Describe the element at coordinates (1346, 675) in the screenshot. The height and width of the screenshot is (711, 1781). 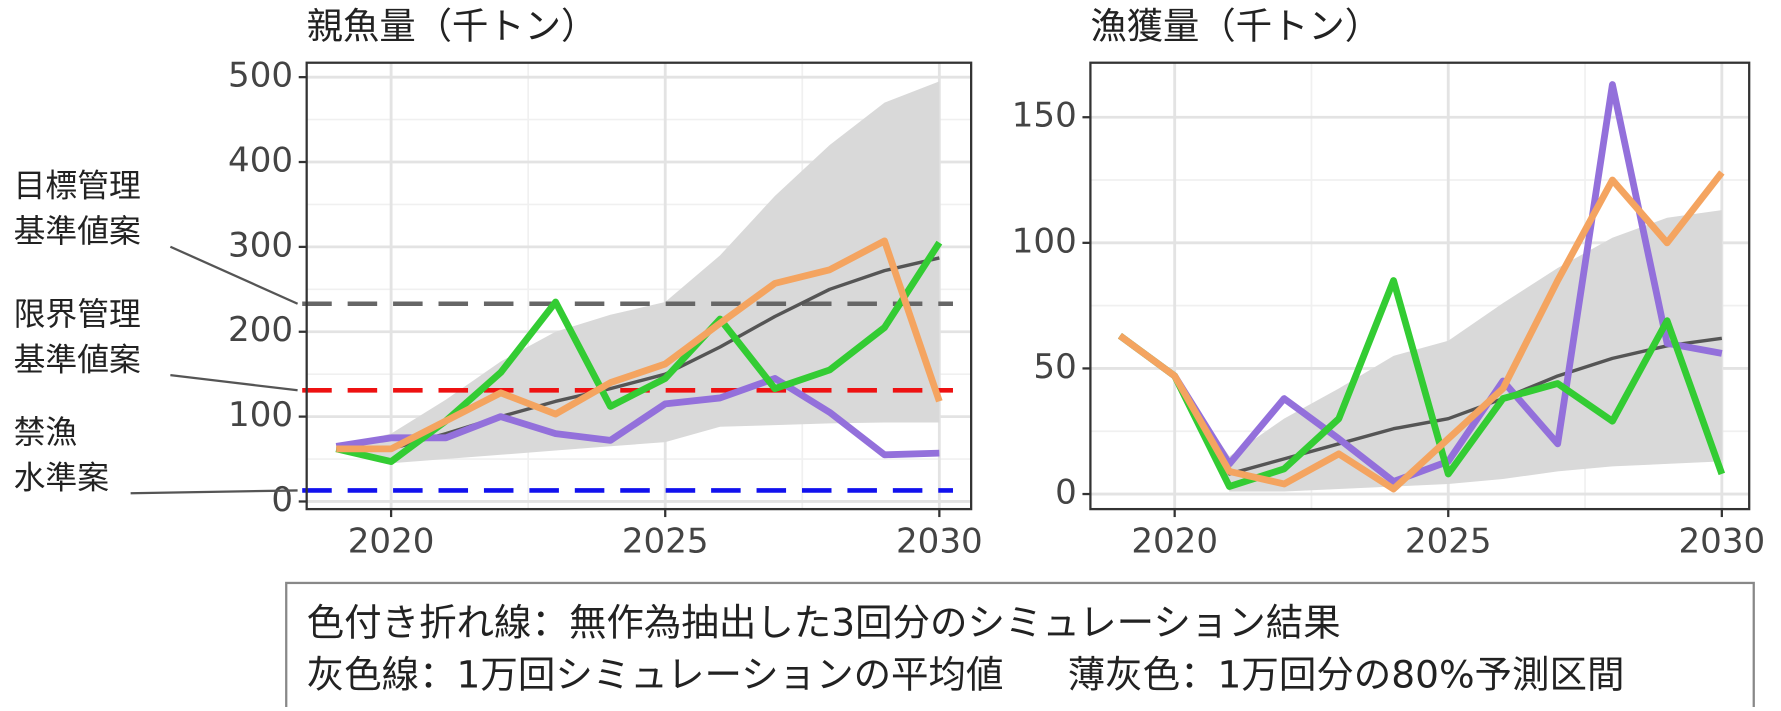
I see `note: 薄灰色：1万回分の80%予測区間` at that location.